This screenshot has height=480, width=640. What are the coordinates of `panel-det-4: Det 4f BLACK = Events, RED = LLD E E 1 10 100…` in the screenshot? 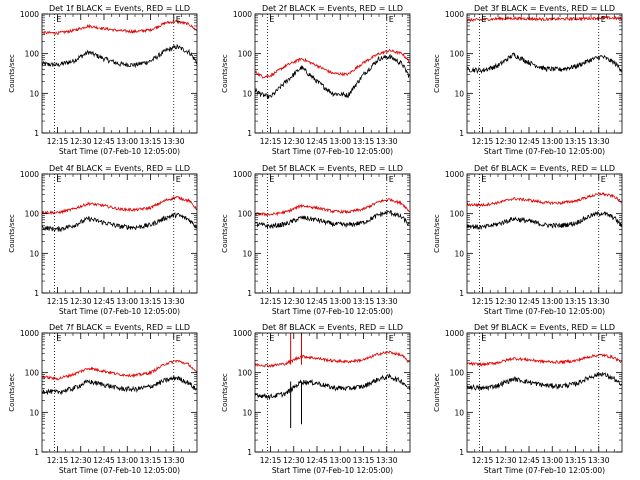 It's located at (103, 240).